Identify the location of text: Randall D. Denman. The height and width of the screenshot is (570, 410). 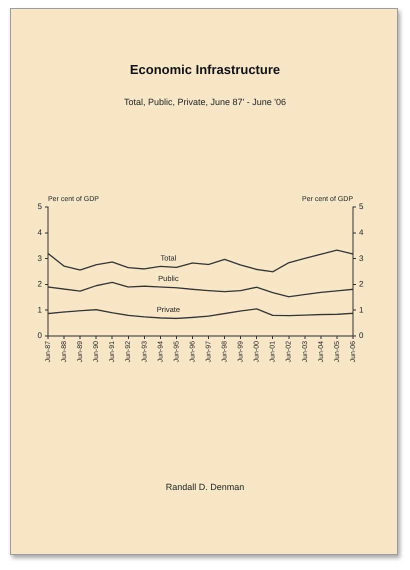
(205, 487).